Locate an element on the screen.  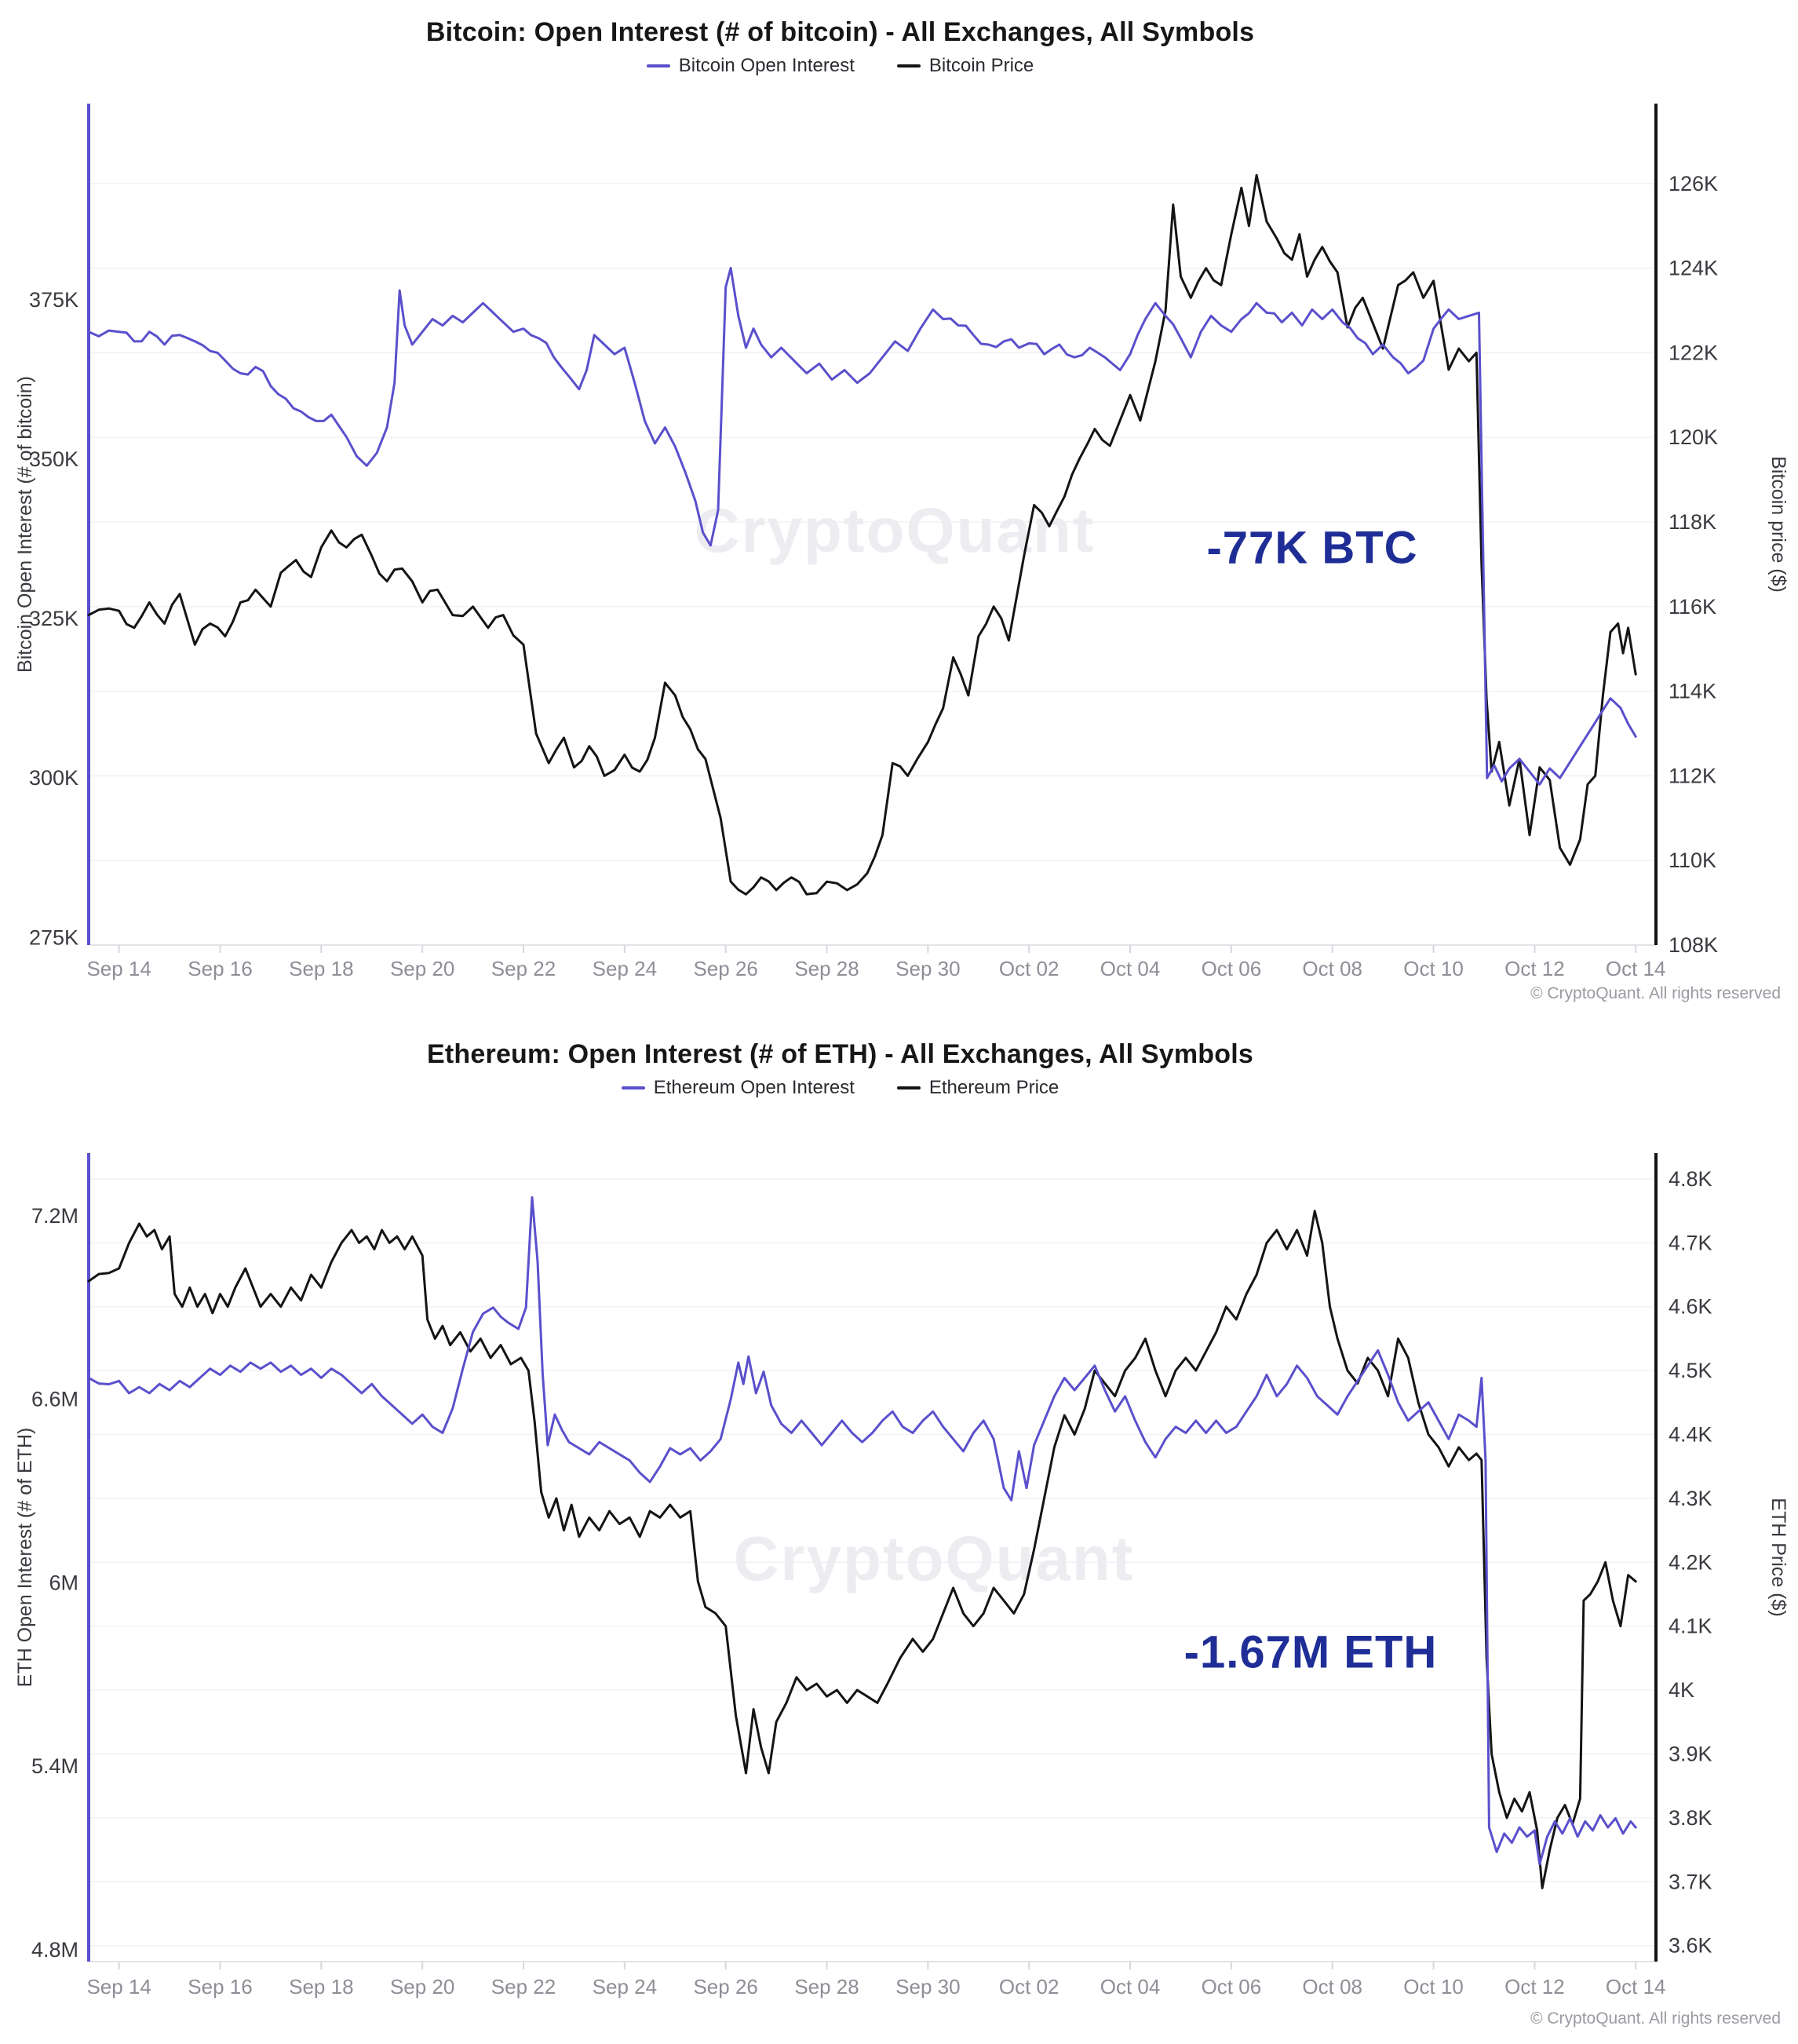
legend-label: Ethereum Open Interest is located at coordinates (754, 1087).